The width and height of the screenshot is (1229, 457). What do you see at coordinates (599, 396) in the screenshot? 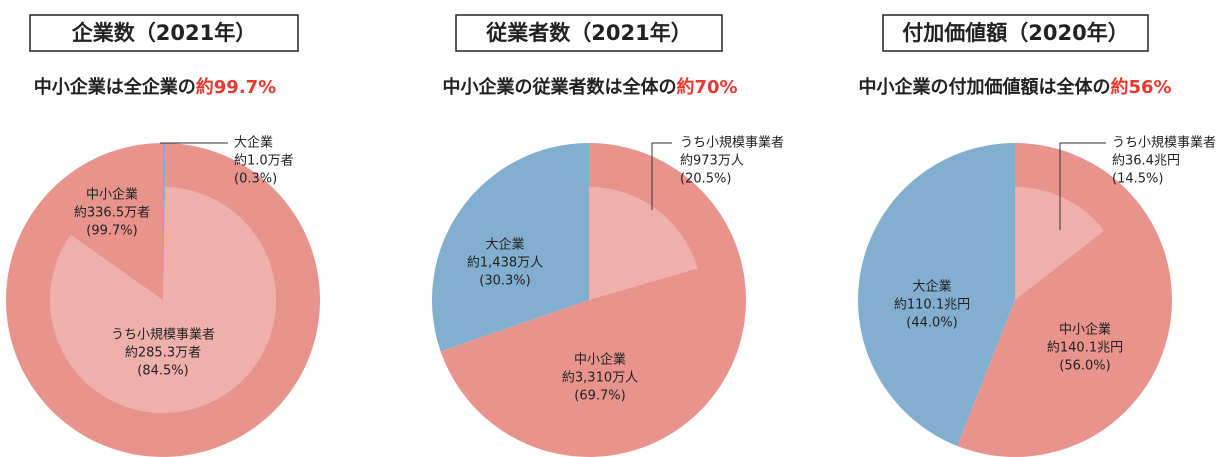
I see `slice-label: (69.7%)` at bounding box center [599, 396].